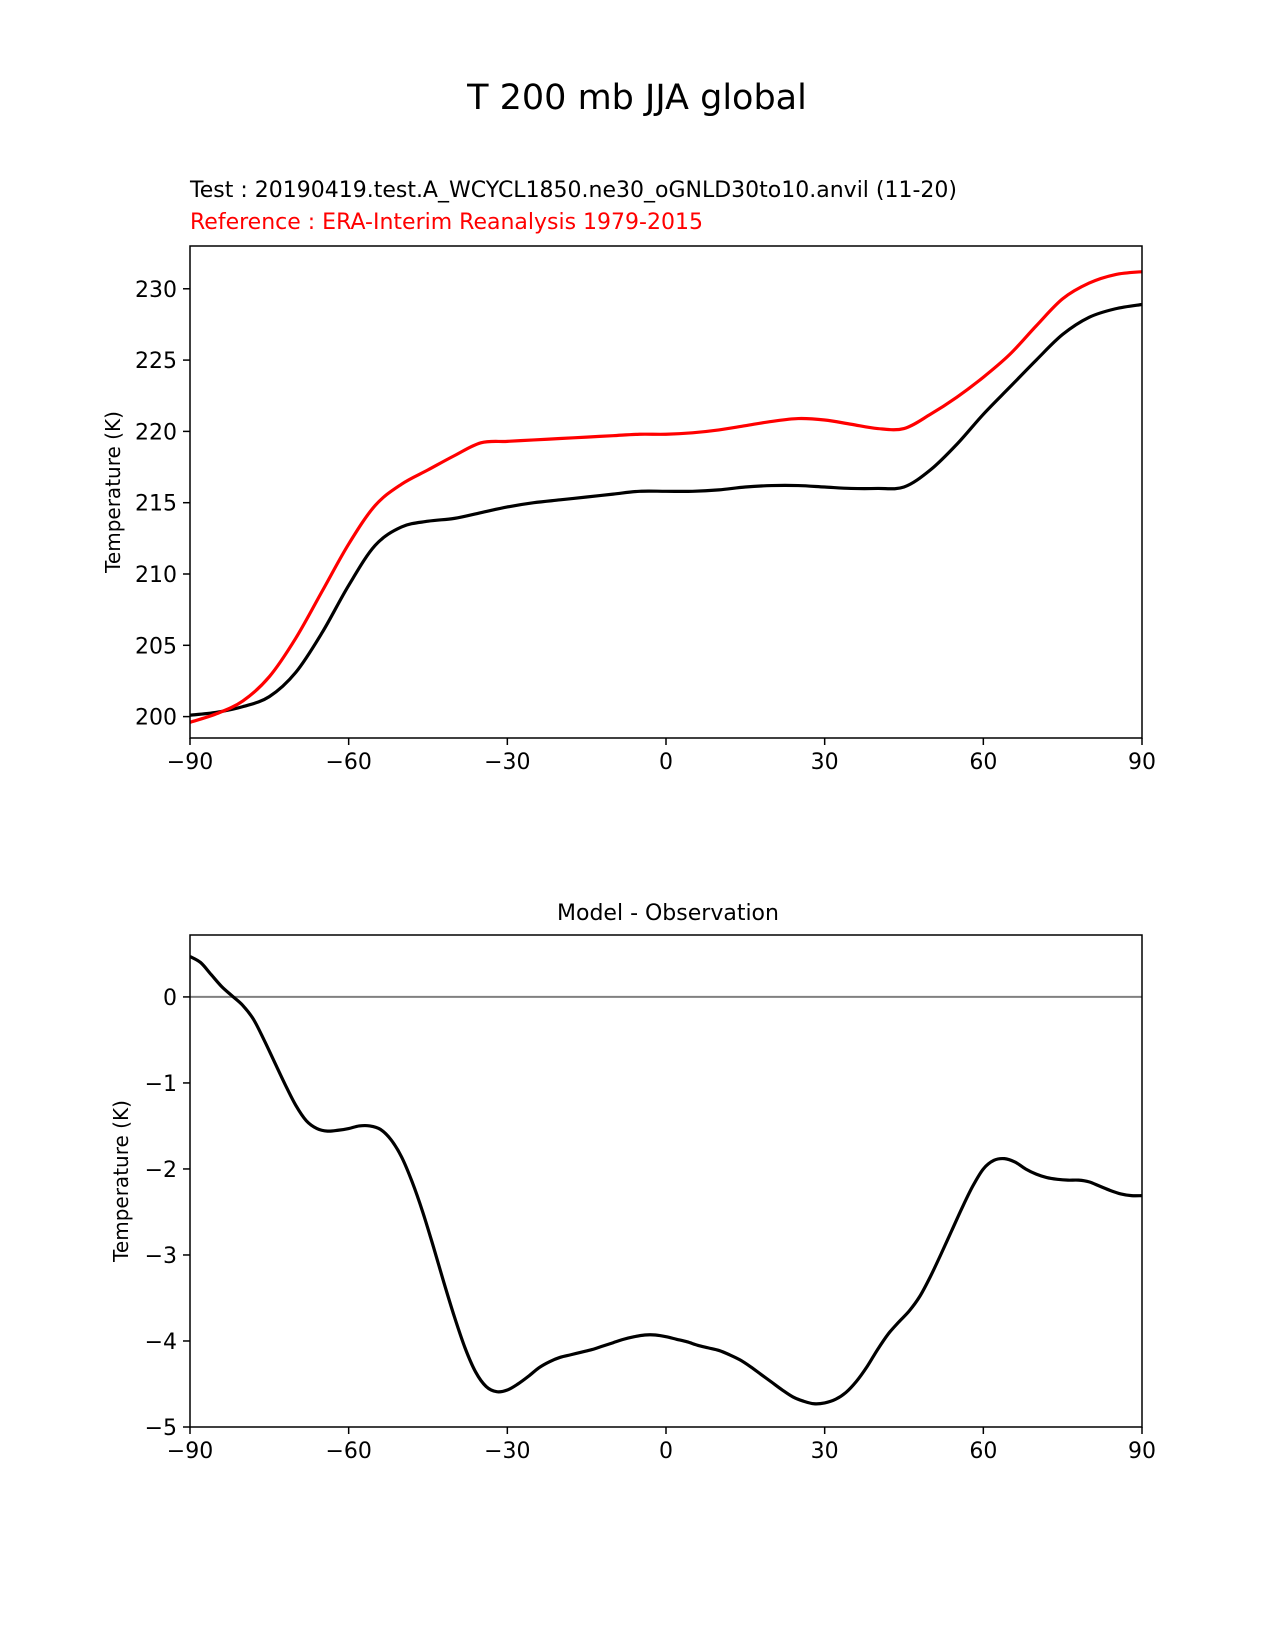 The width and height of the screenshot is (1275, 1650). What do you see at coordinates (156, 575) in the screenshot?
I see `y-tick-label: 210` at bounding box center [156, 575].